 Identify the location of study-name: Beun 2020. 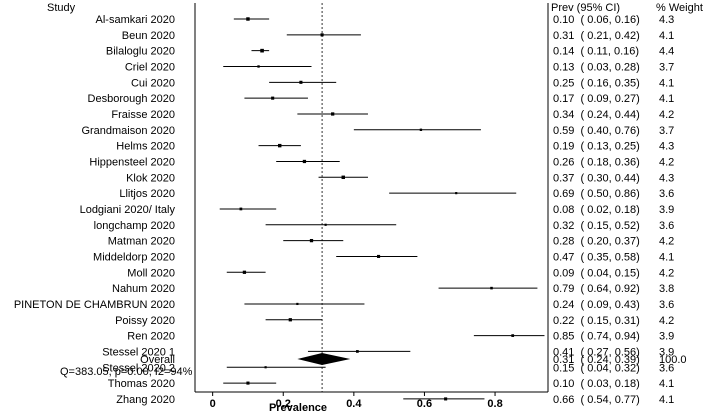
(148, 36).